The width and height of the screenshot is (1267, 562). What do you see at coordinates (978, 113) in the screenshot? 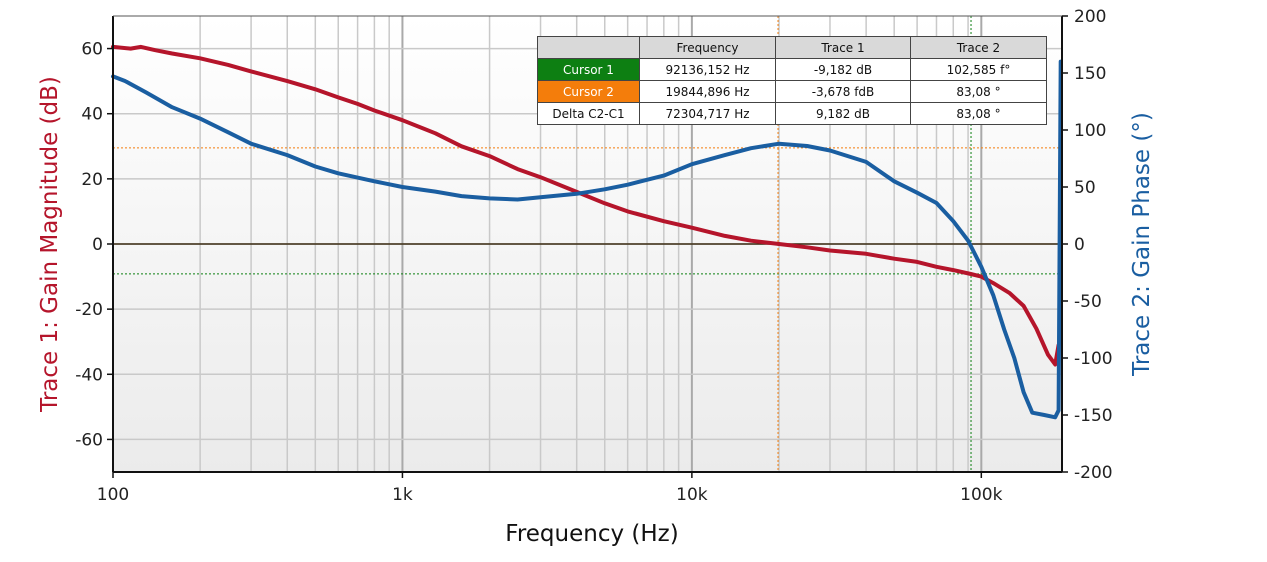
I see `delta-trace2: 83,08 °` at bounding box center [978, 113].